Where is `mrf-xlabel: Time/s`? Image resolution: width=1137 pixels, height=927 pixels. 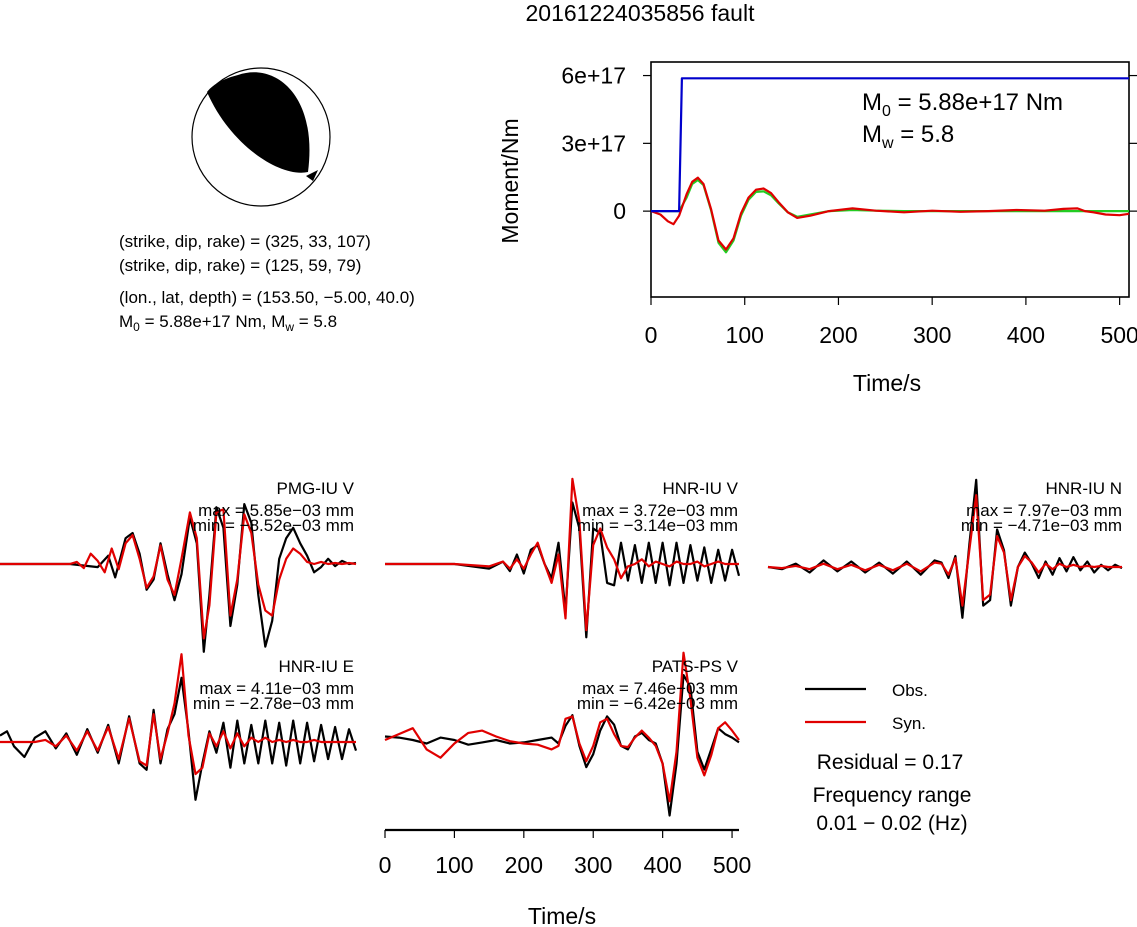
mrf-xlabel: Time/s is located at coordinates (887, 383).